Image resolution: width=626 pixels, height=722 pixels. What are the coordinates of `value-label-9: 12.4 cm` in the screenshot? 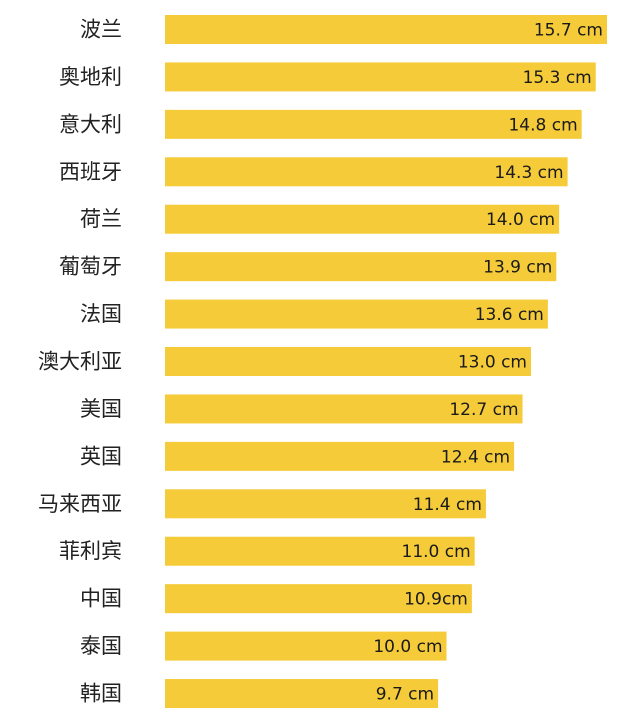 It's located at (475, 457).